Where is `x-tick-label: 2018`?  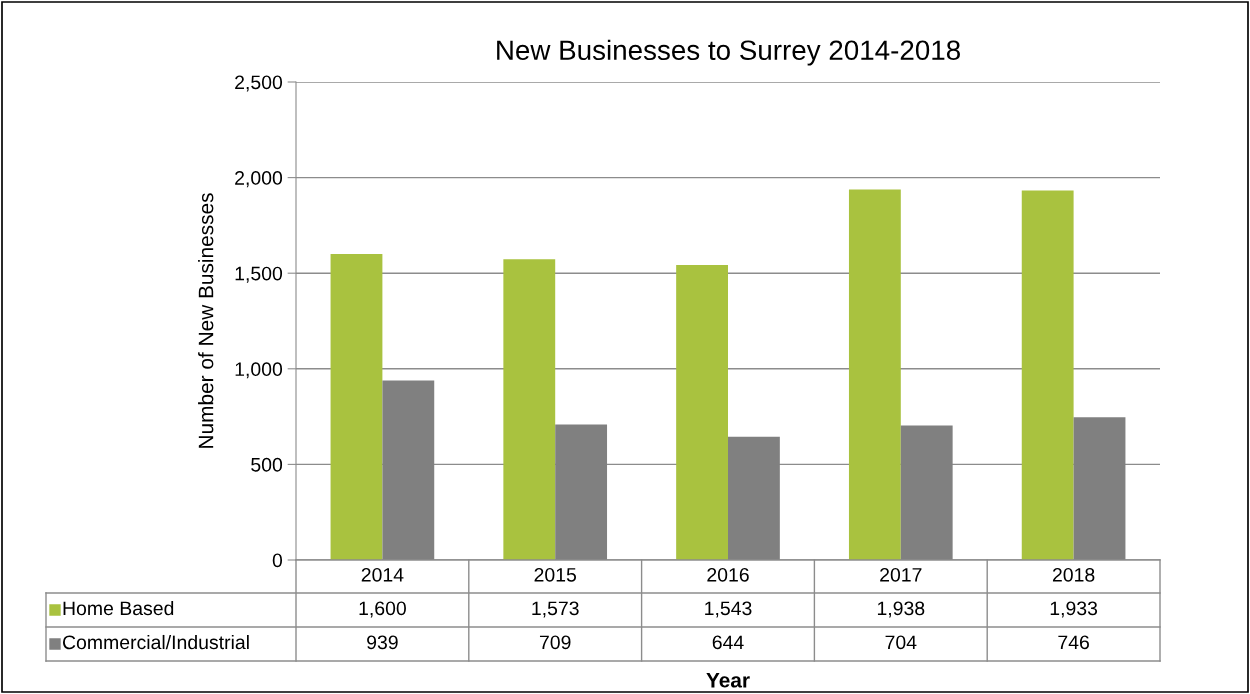
x-tick-label: 2018 is located at coordinates (1073, 574).